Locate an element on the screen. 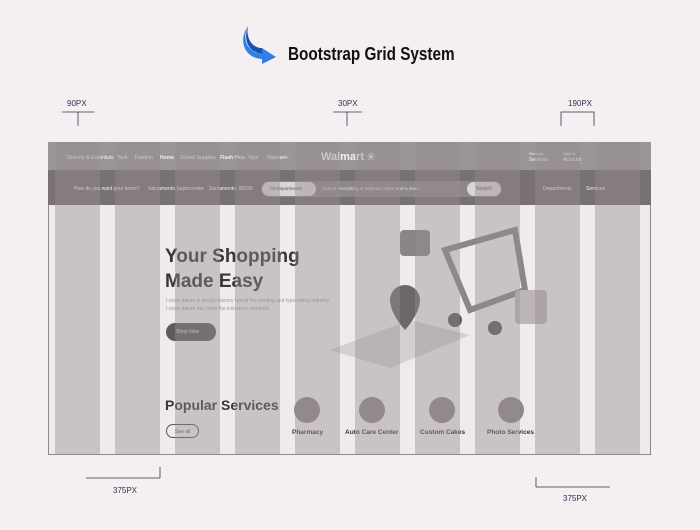 This screenshot has height=530, width=700. services-title: Popular Services is located at coordinates (222, 405).